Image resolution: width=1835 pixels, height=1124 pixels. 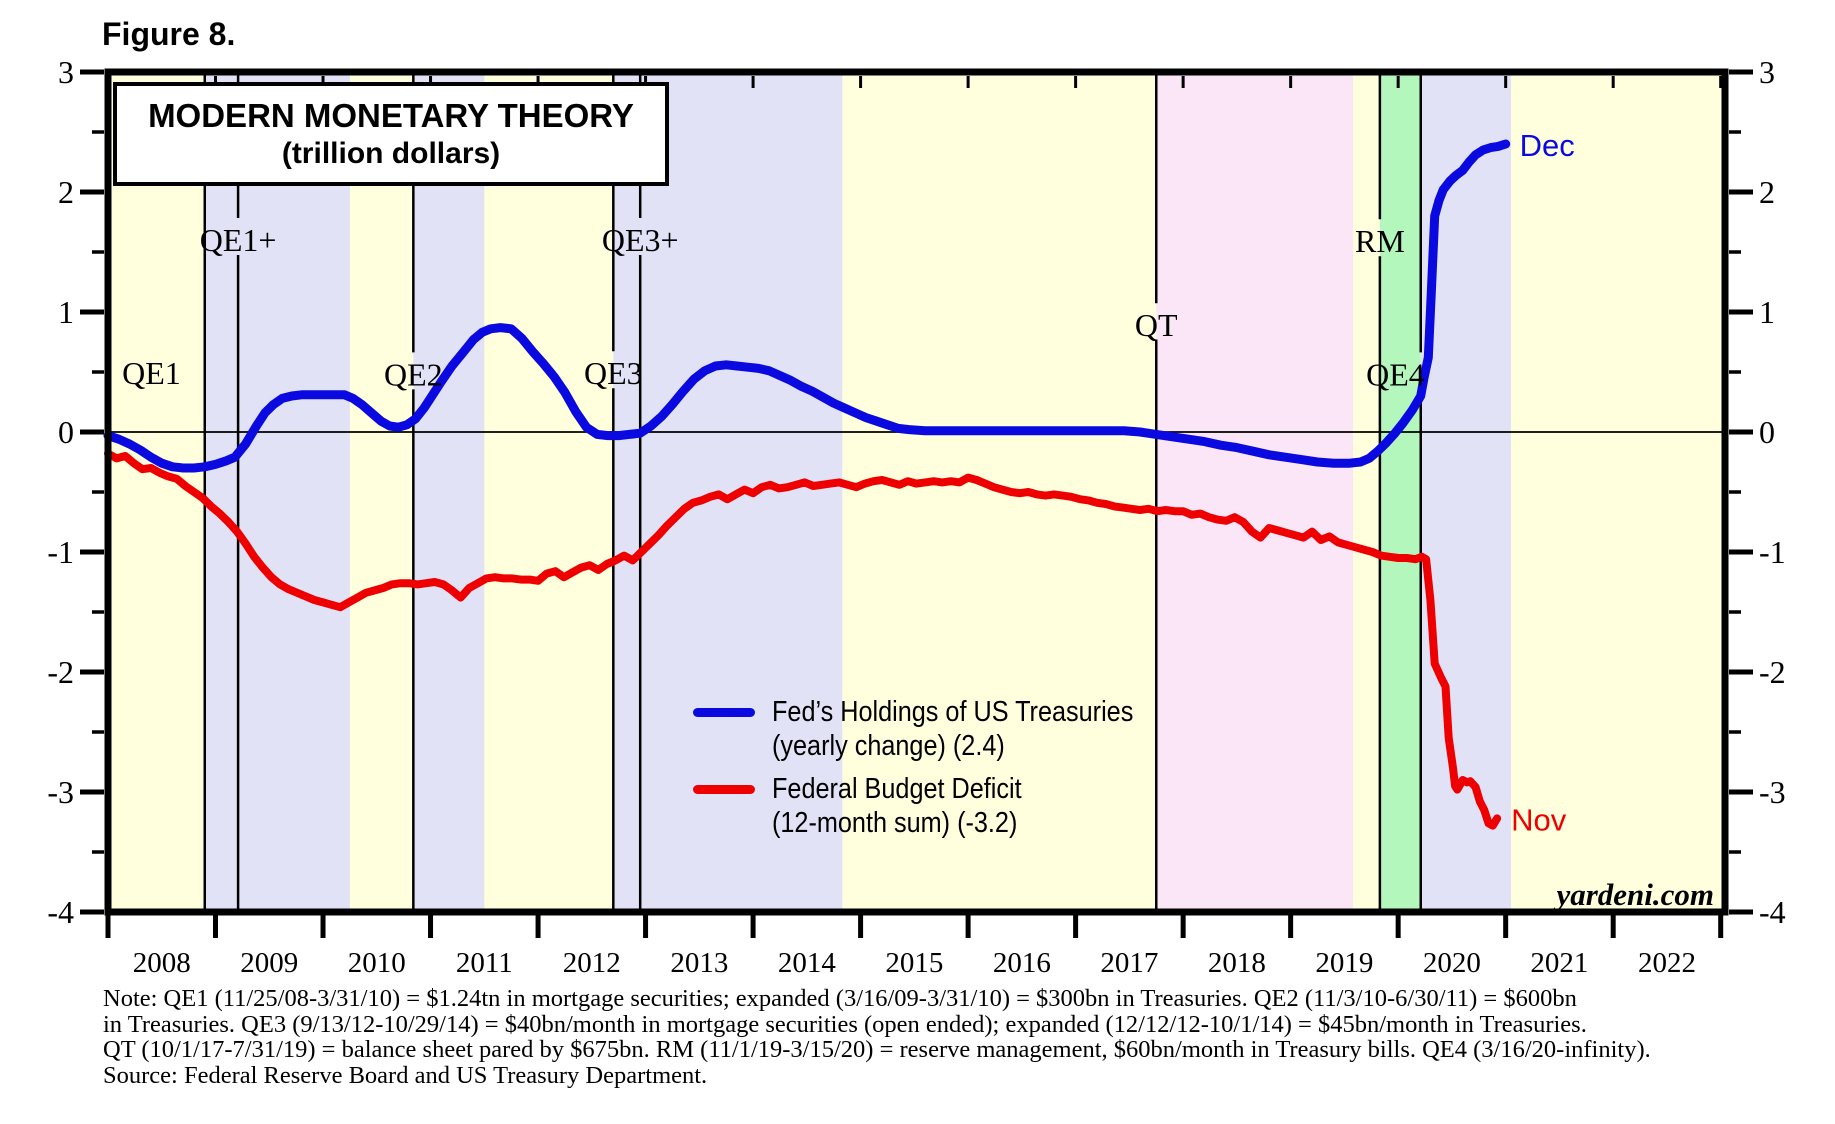 What do you see at coordinates (724, 789) in the screenshot?
I see `legend-swatch-red` at bounding box center [724, 789].